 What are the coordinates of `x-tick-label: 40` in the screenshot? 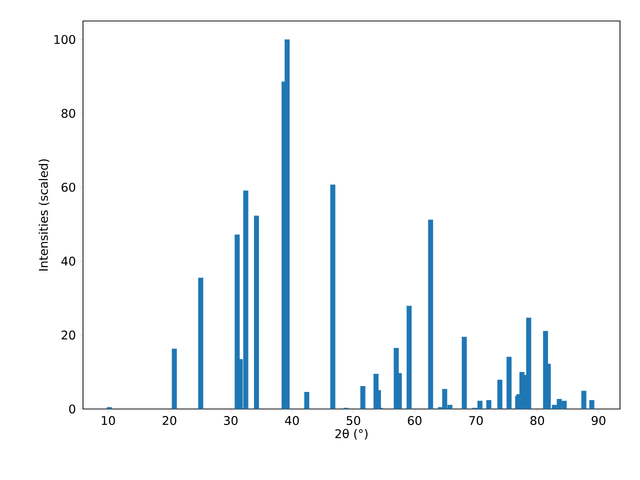 It's located at (292, 421).